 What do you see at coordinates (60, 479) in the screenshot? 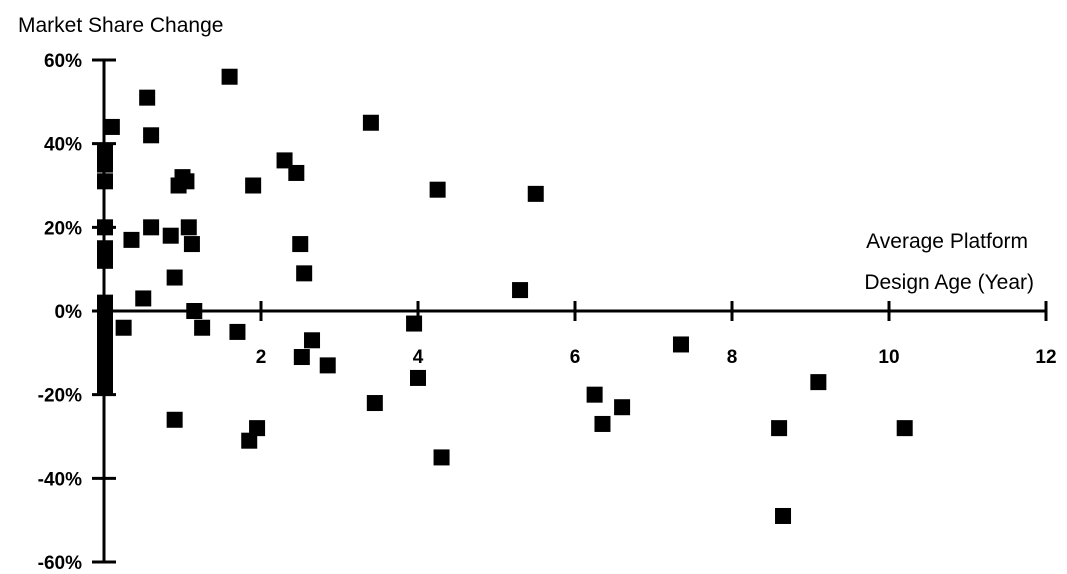
I see `y-tick-label: -40%` at bounding box center [60, 479].